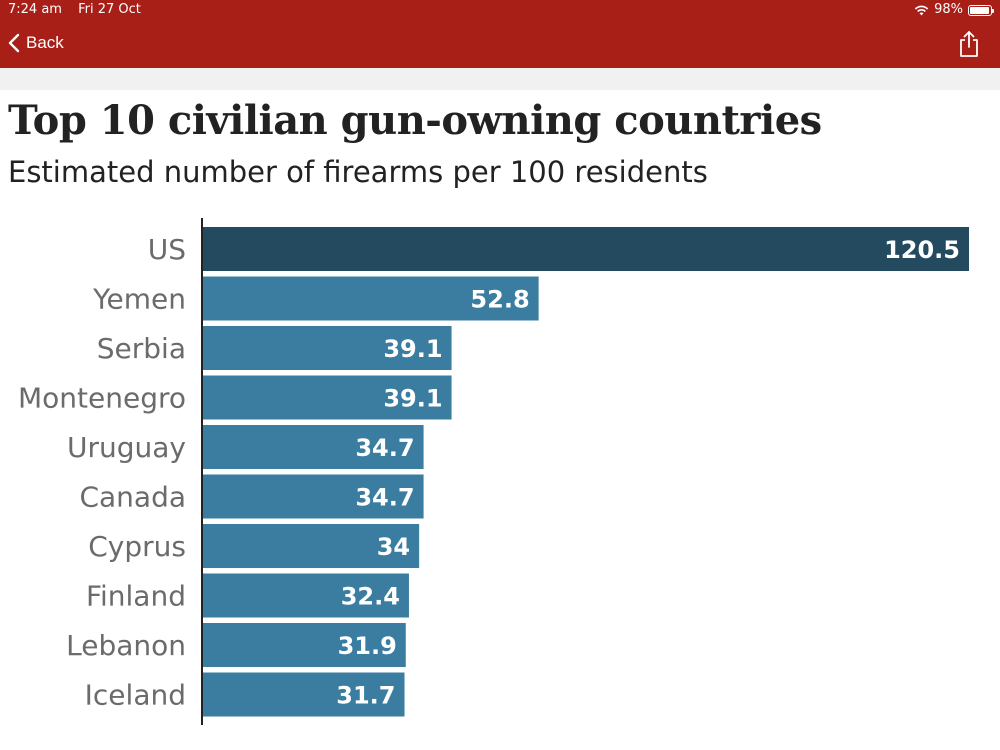 This screenshot has height=750, width=1000. Describe the element at coordinates (132, 497) in the screenshot. I see `category-label: Canada` at that location.